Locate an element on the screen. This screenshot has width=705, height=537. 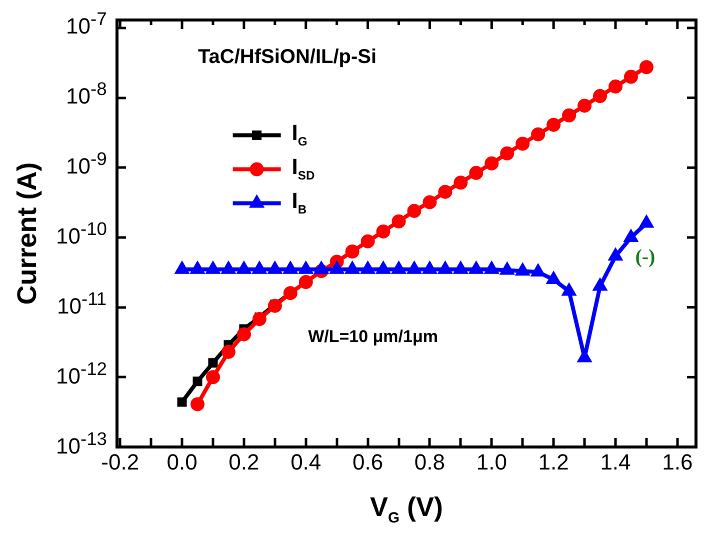
y-axis-title: Current (A) is located at coordinates (26, 233).